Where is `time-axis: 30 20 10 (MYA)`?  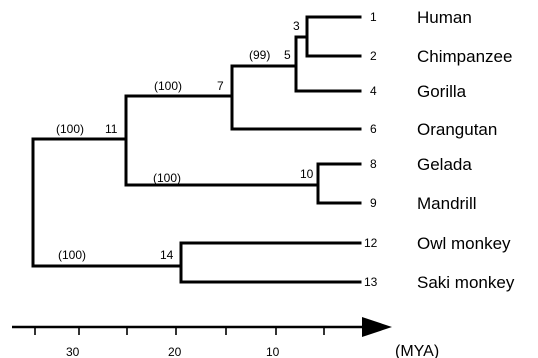 time-axis: 30 20 10 (MYA) is located at coordinates (225, 337).